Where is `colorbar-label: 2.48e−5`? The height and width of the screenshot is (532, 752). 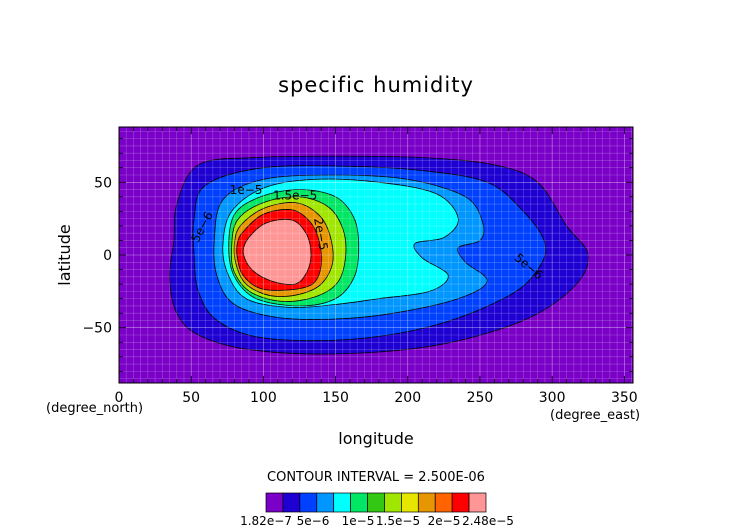
colorbar-label: 2.48e−5 is located at coordinates (488, 521).